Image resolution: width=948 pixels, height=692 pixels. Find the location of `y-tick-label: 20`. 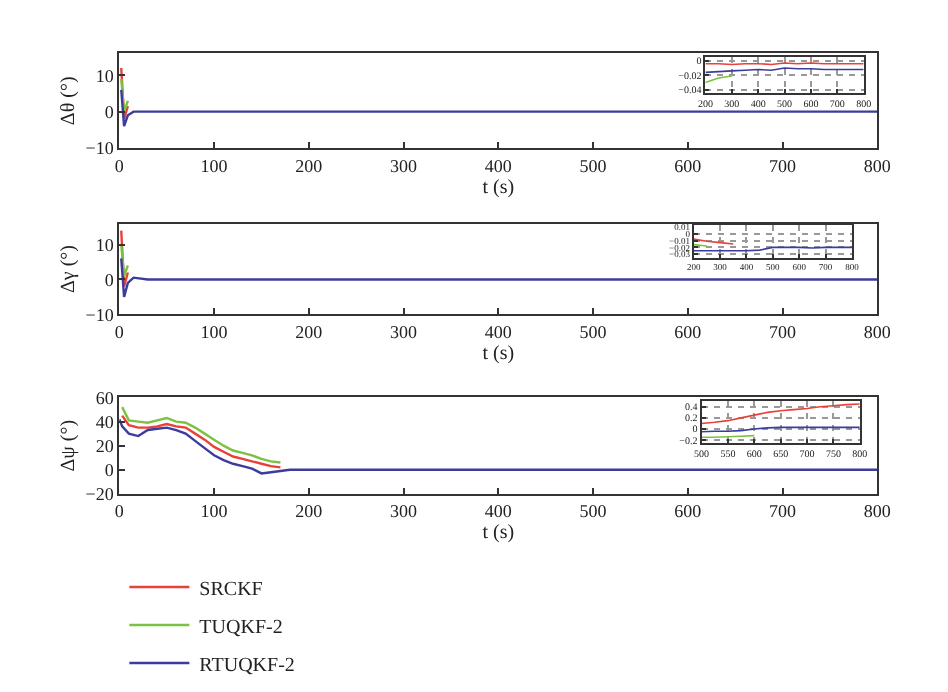

y-tick-label: 20 is located at coordinates (105, 445).